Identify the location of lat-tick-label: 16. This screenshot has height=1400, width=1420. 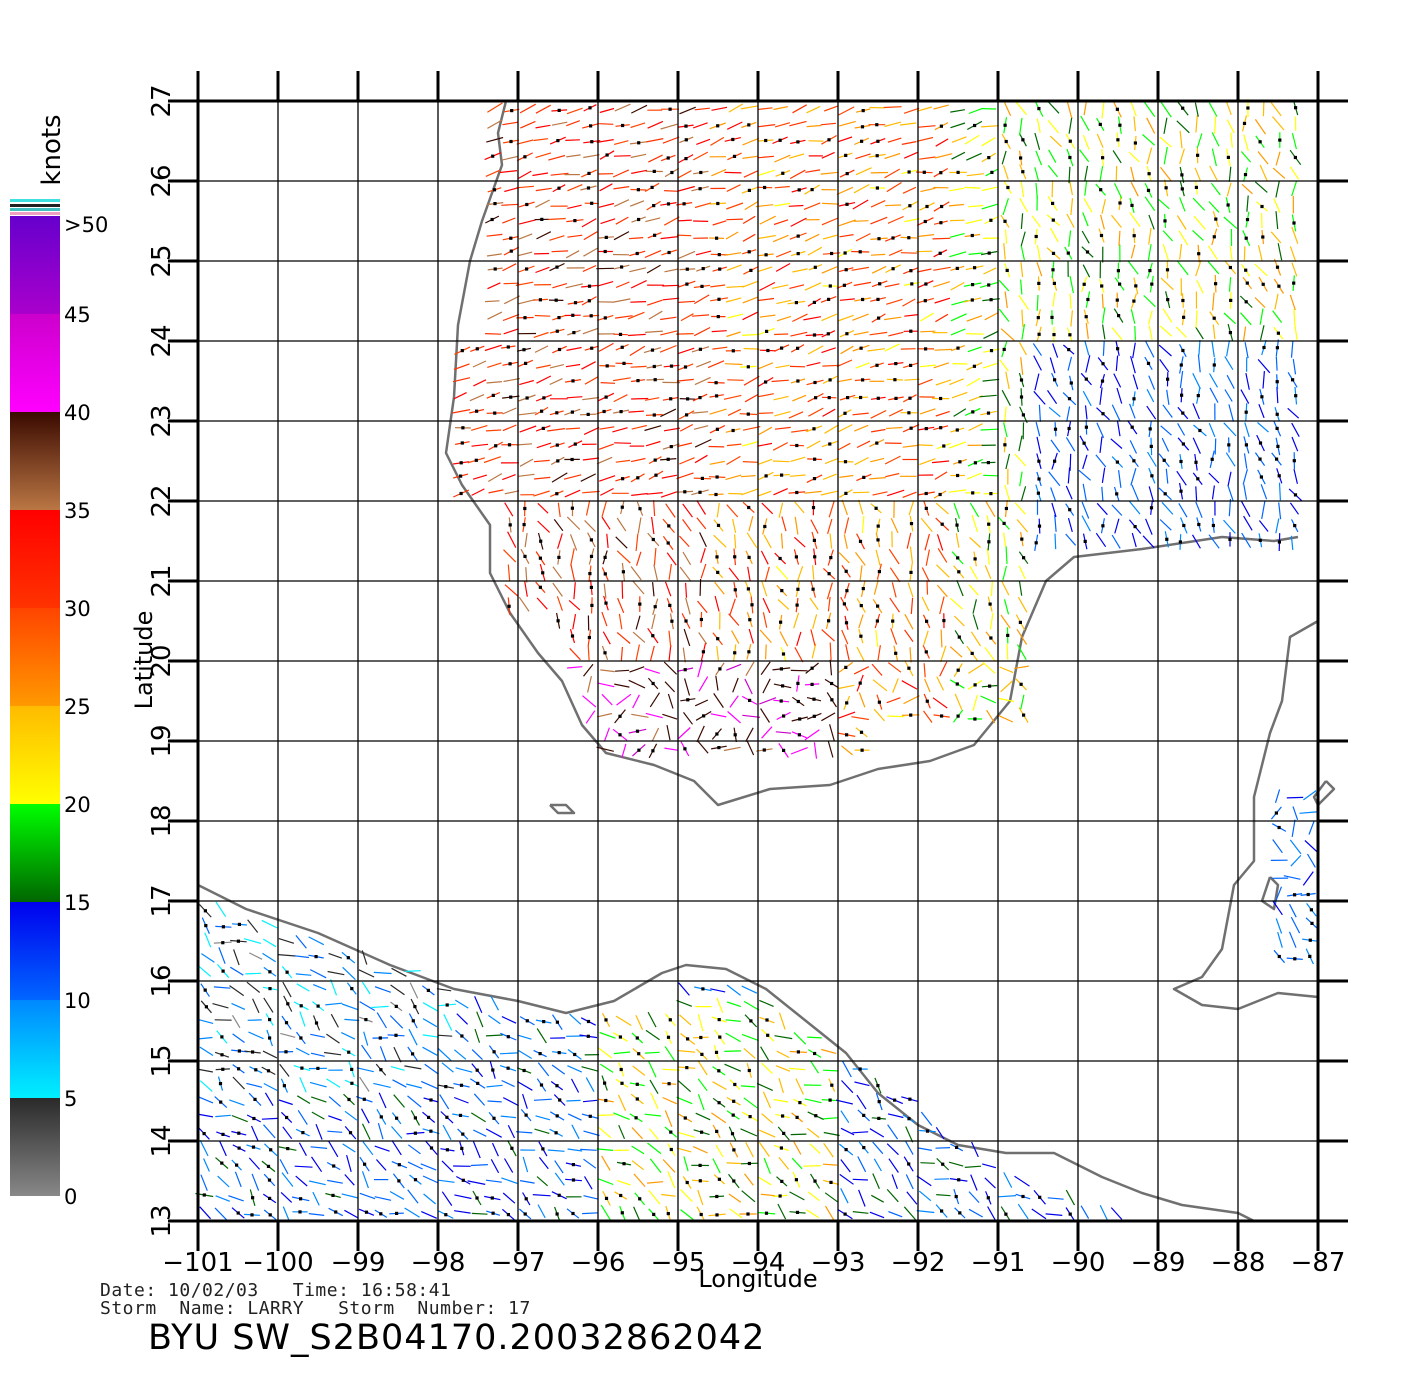
(162, 980).